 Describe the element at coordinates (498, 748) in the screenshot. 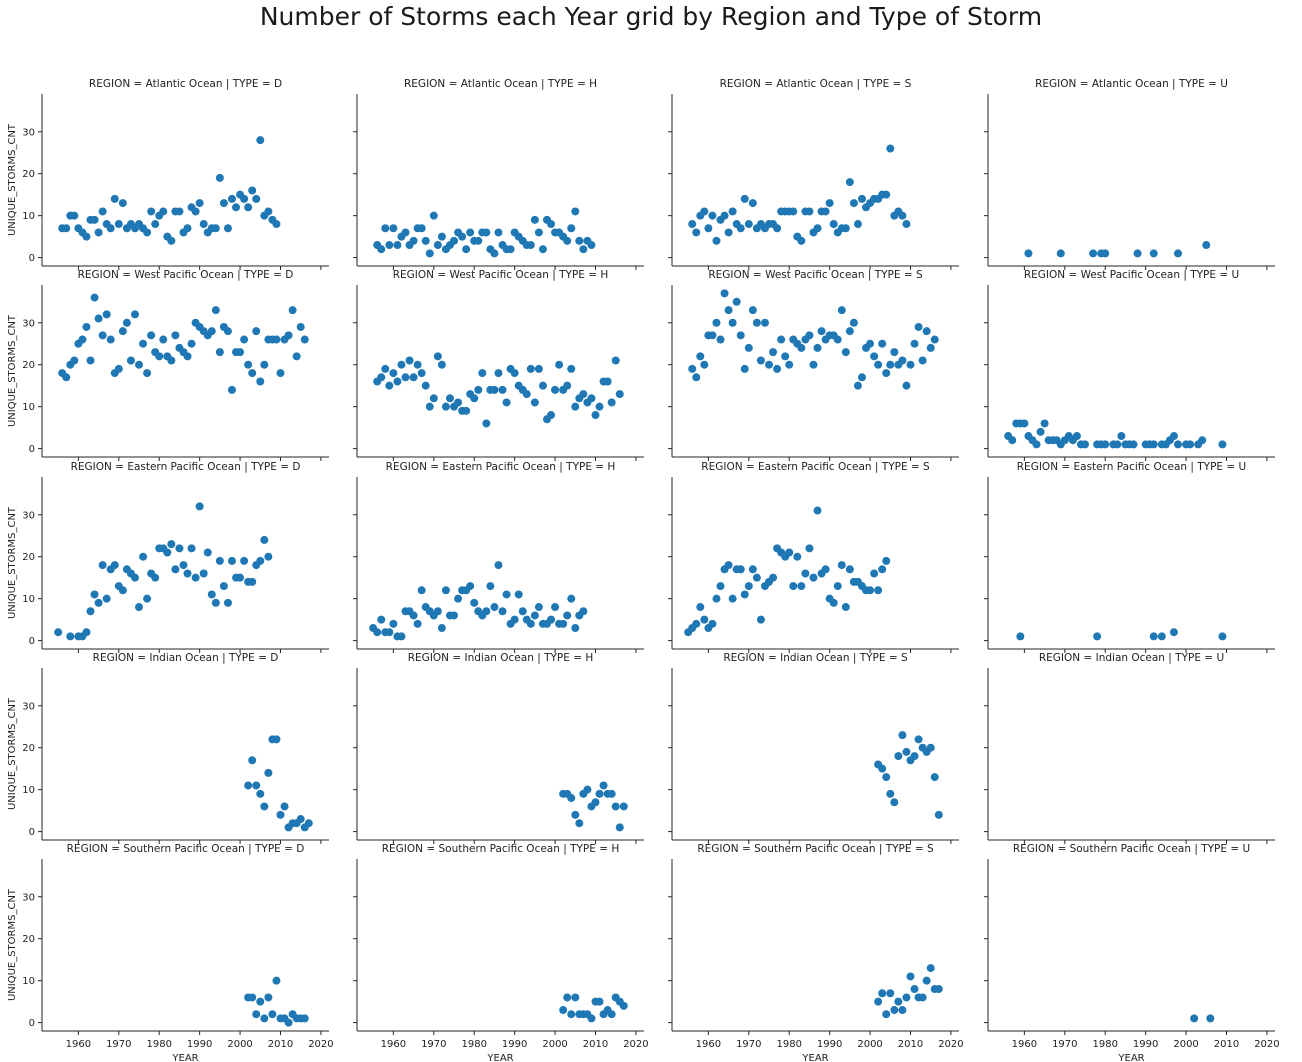

I see `facet-panel: REGION = Indian Ocean | TYPE = H` at that location.